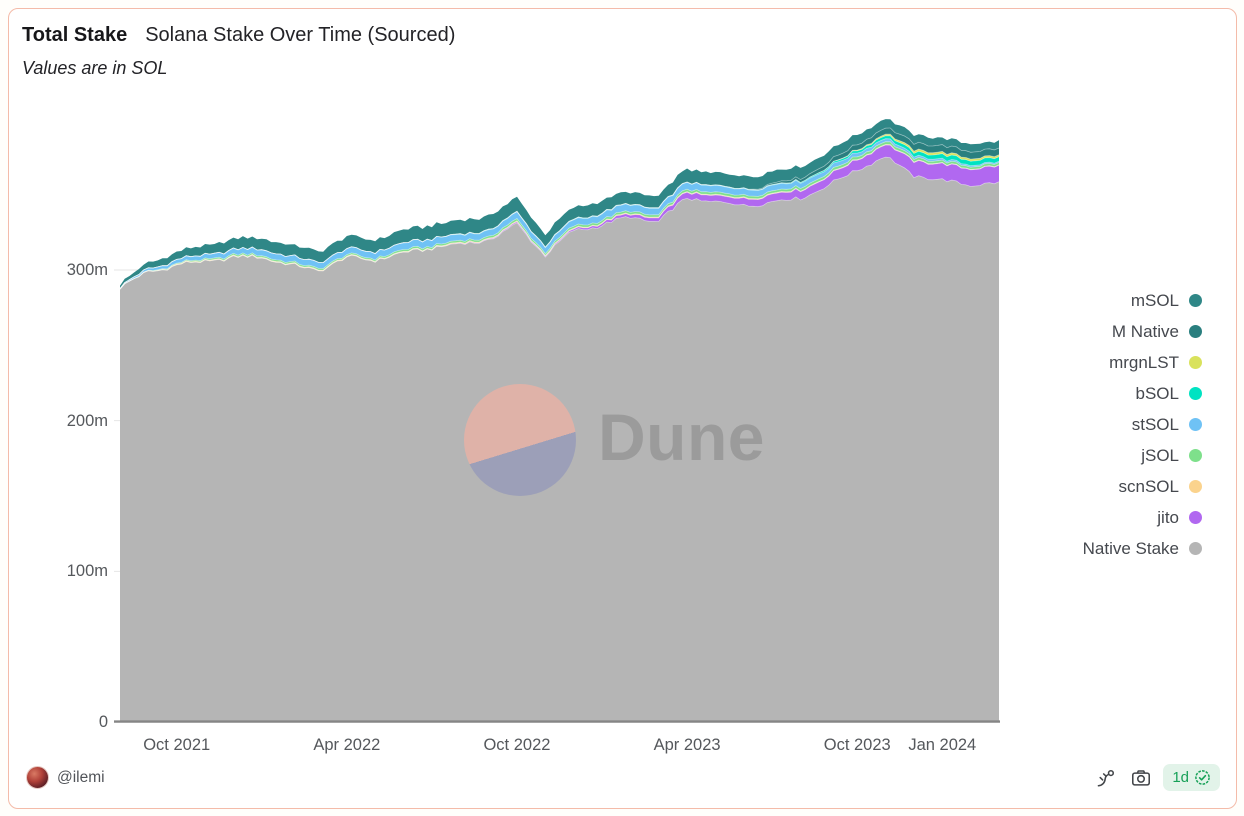  I want to click on legend-item-mrgnlst: mrgnLST, so click(1142, 362).